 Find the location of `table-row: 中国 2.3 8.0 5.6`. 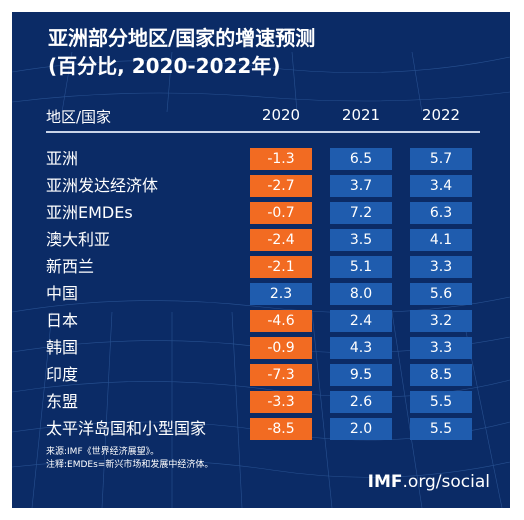

table-row: 中国 2.3 8.0 5.6 is located at coordinates (261, 294).